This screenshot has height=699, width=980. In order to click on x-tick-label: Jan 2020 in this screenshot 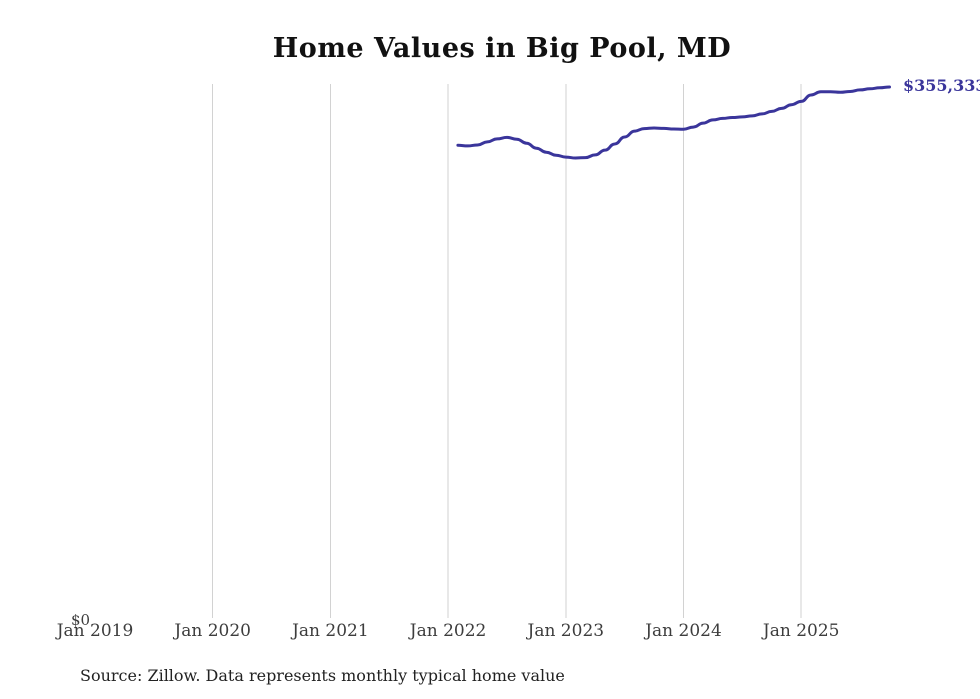, I will do `click(212, 631)`.